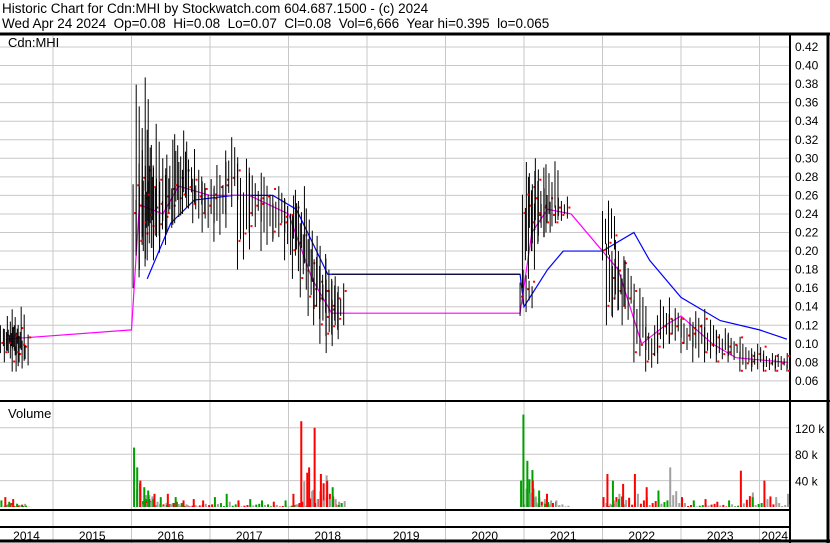 The height and width of the screenshot is (543, 830). Describe the element at coordinates (249, 536) in the screenshot. I see `year-label: 2017` at that location.